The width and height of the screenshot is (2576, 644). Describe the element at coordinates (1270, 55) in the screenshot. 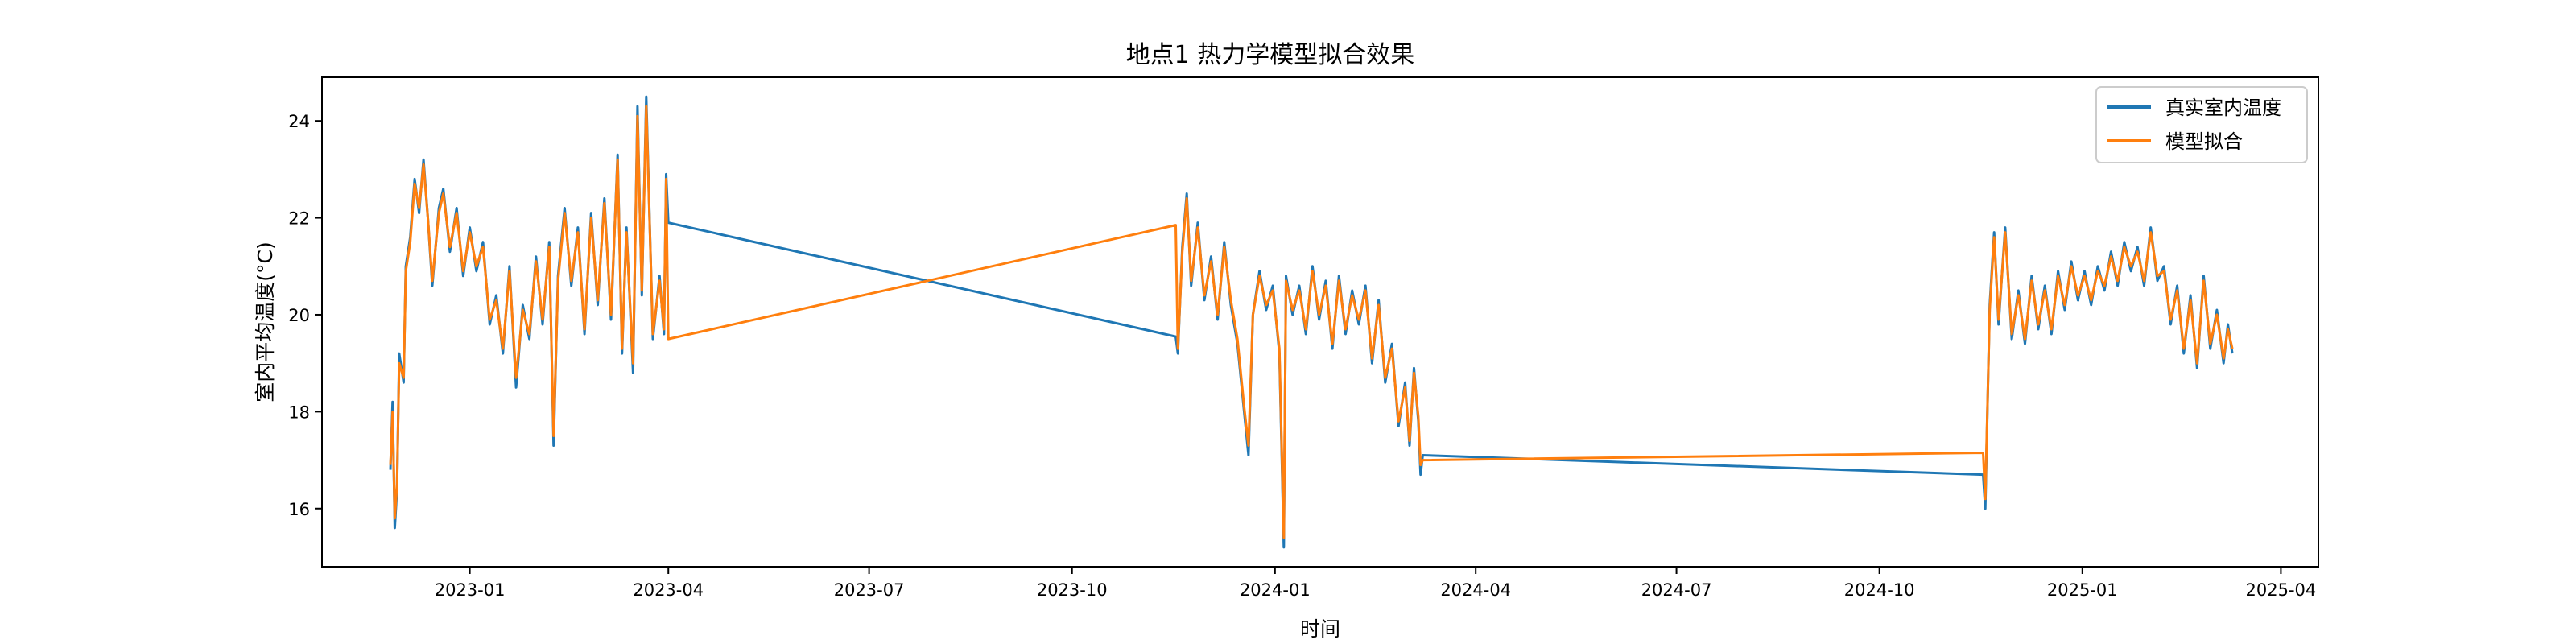

I see `chart-title: 地点1 热力学模型拟合效果` at that location.